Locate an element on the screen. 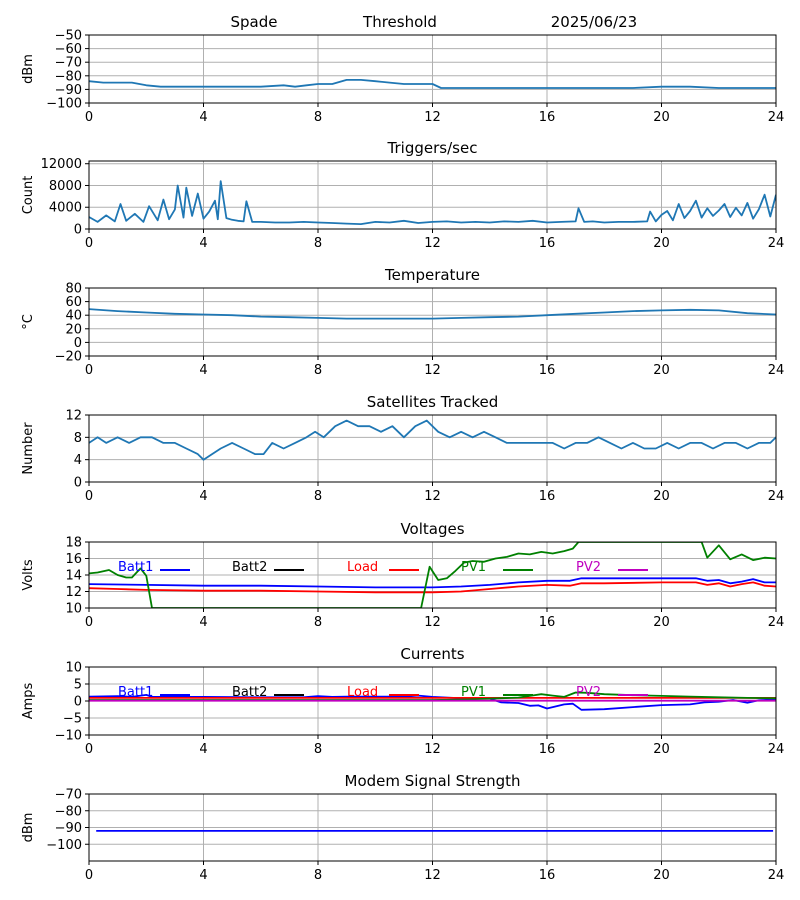 The width and height of the screenshot is (800, 900). legend-label-pv2: PV2 is located at coordinates (588, 567).